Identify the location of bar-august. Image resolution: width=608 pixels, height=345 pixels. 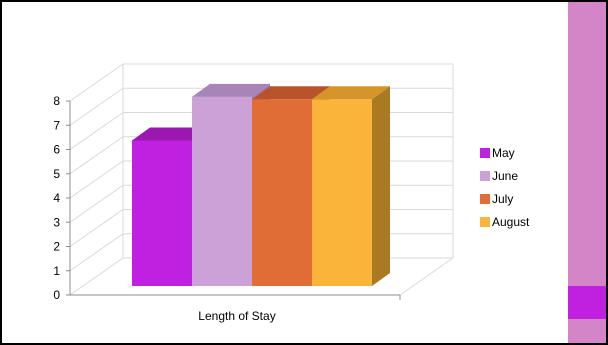
(351, 186).